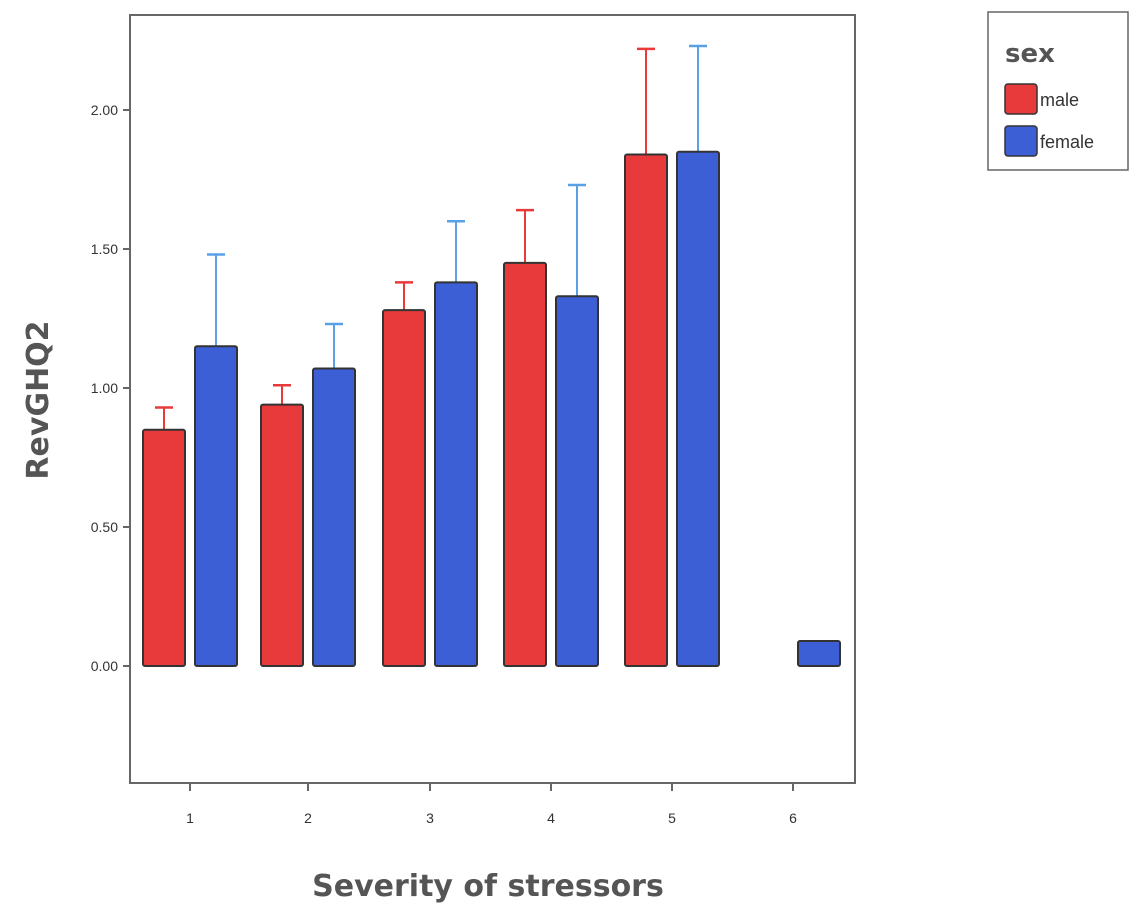 The image size is (1133, 909). Describe the element at coordinates (430, 818) in the screenshot. I see `x-tick-label: 3` at that location.